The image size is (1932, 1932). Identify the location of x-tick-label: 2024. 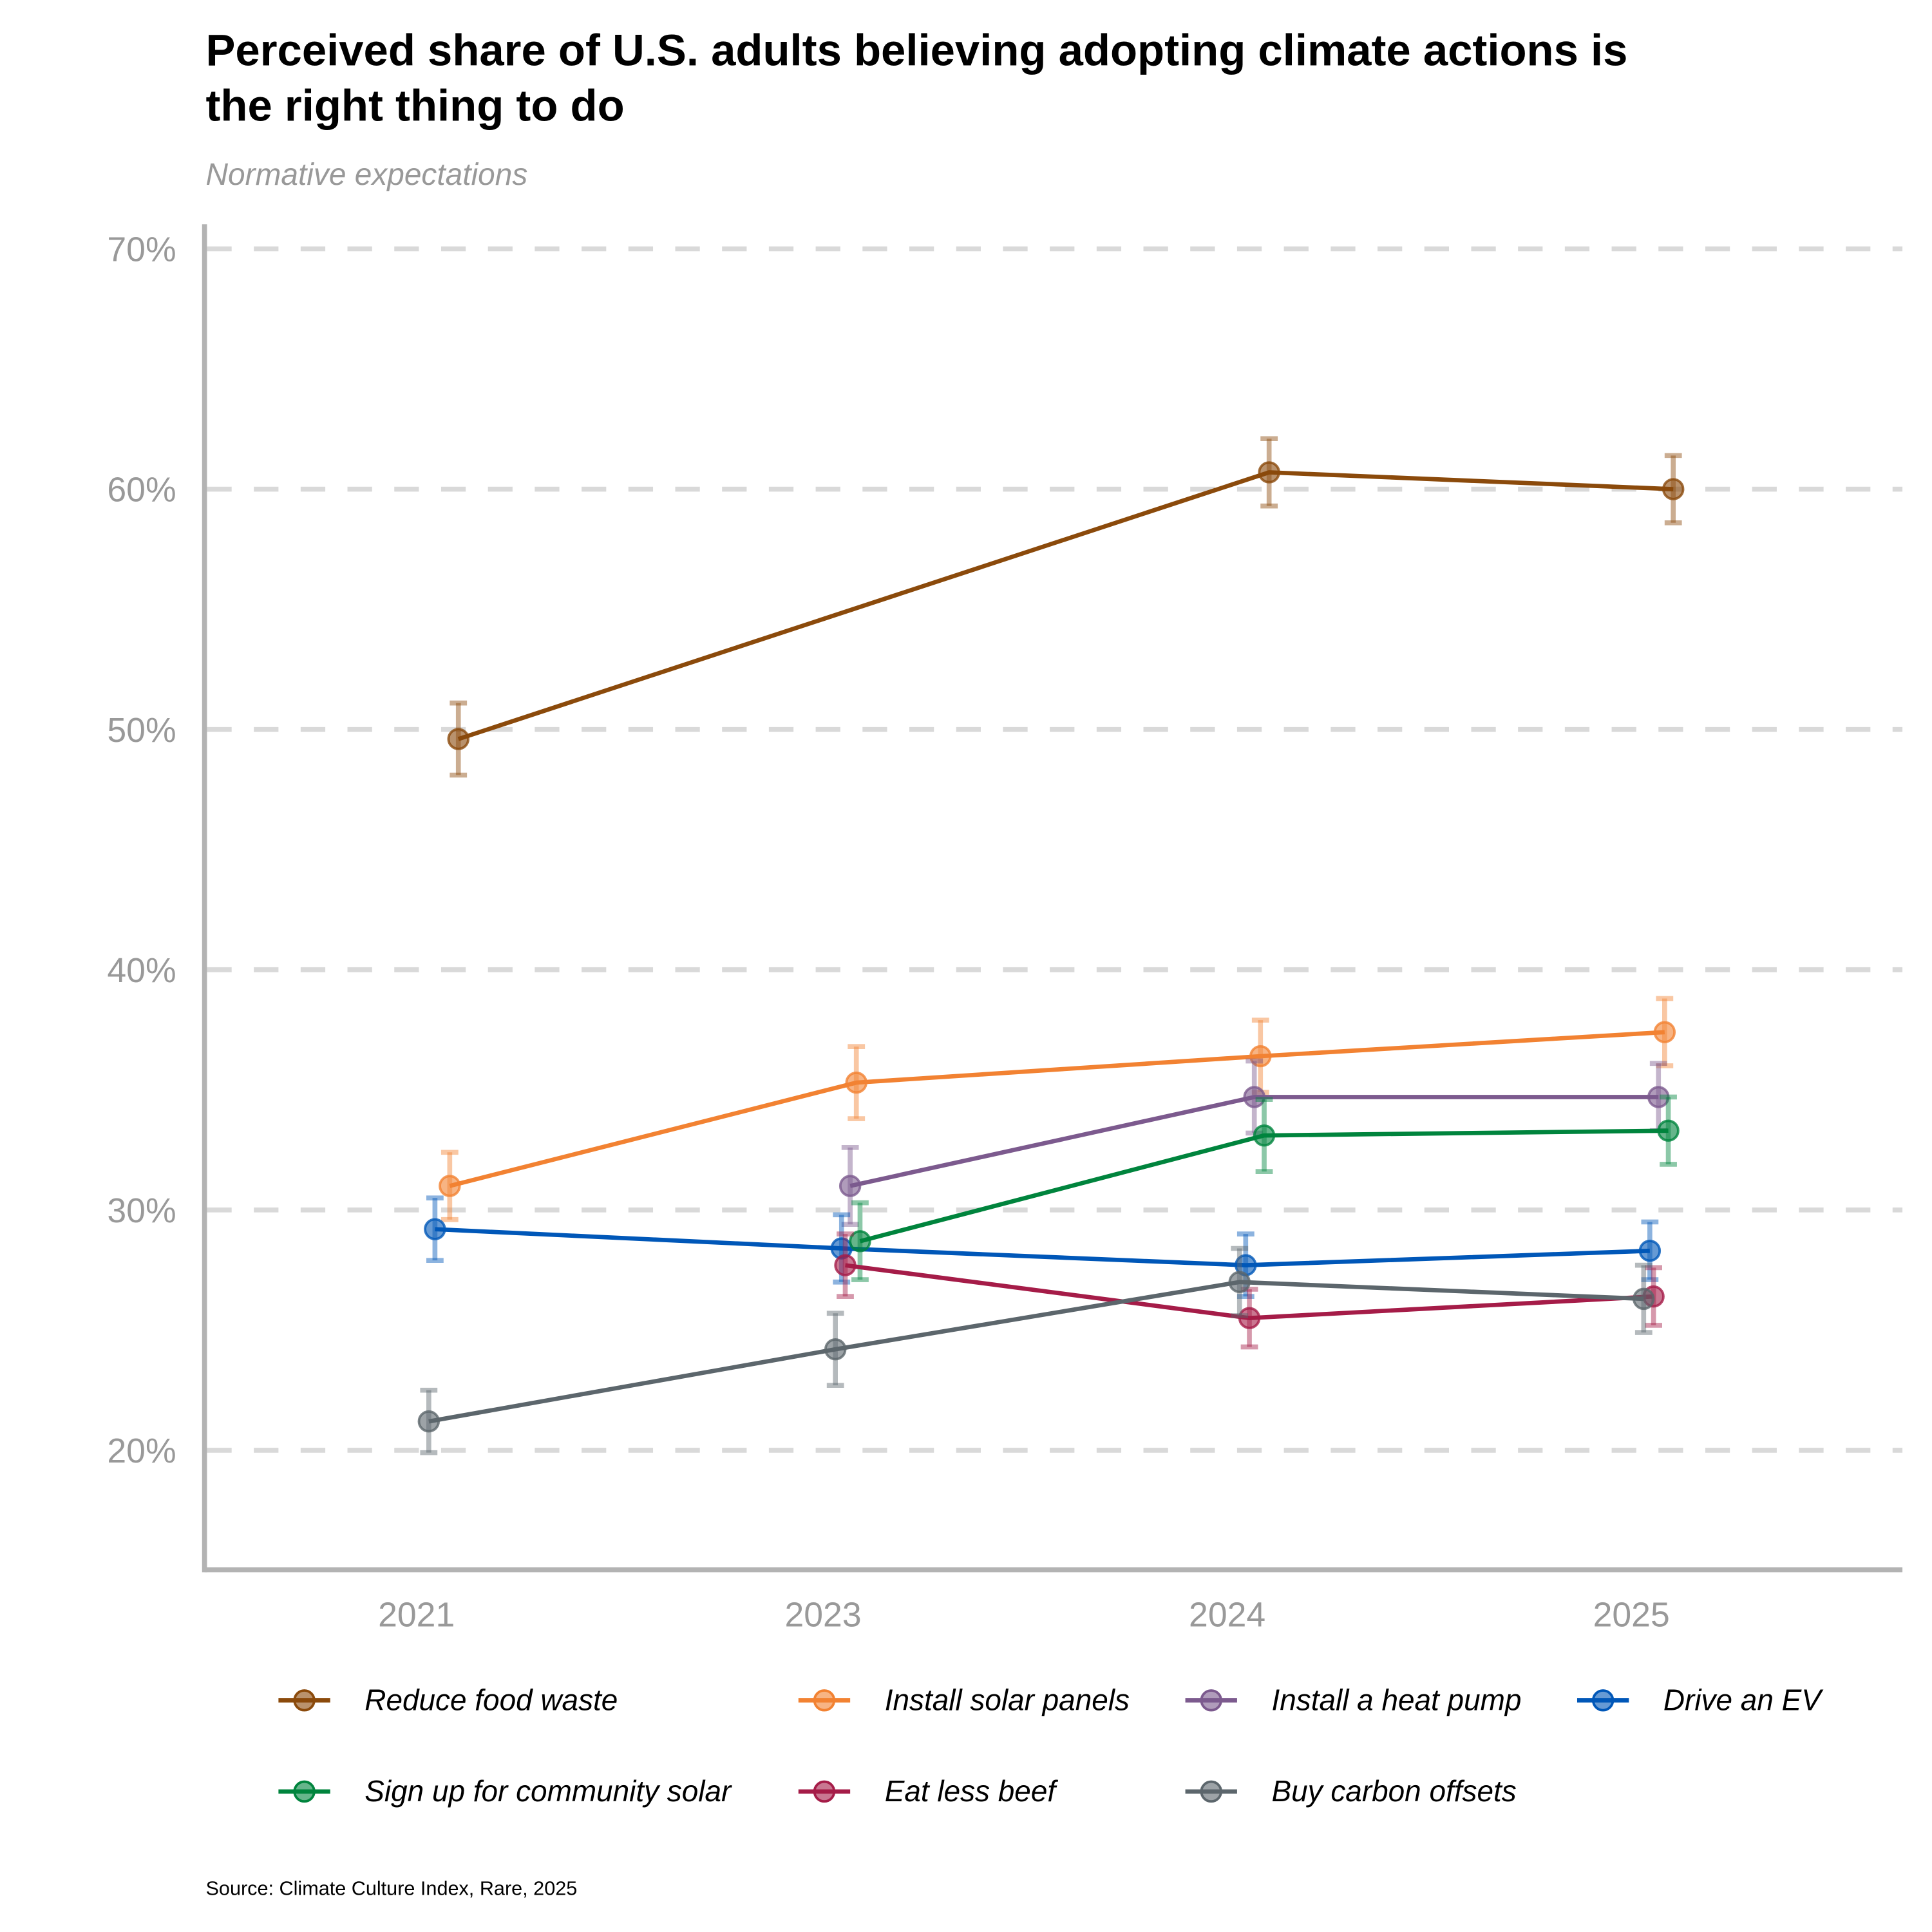
(1227, 1615).